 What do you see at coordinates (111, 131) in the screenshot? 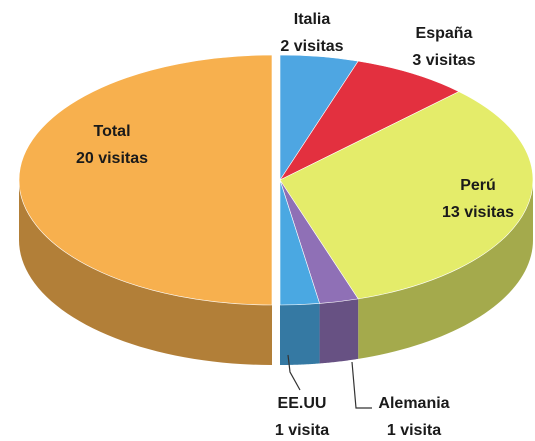
I see `slice-label: Total` at bounding box center [111, 131].